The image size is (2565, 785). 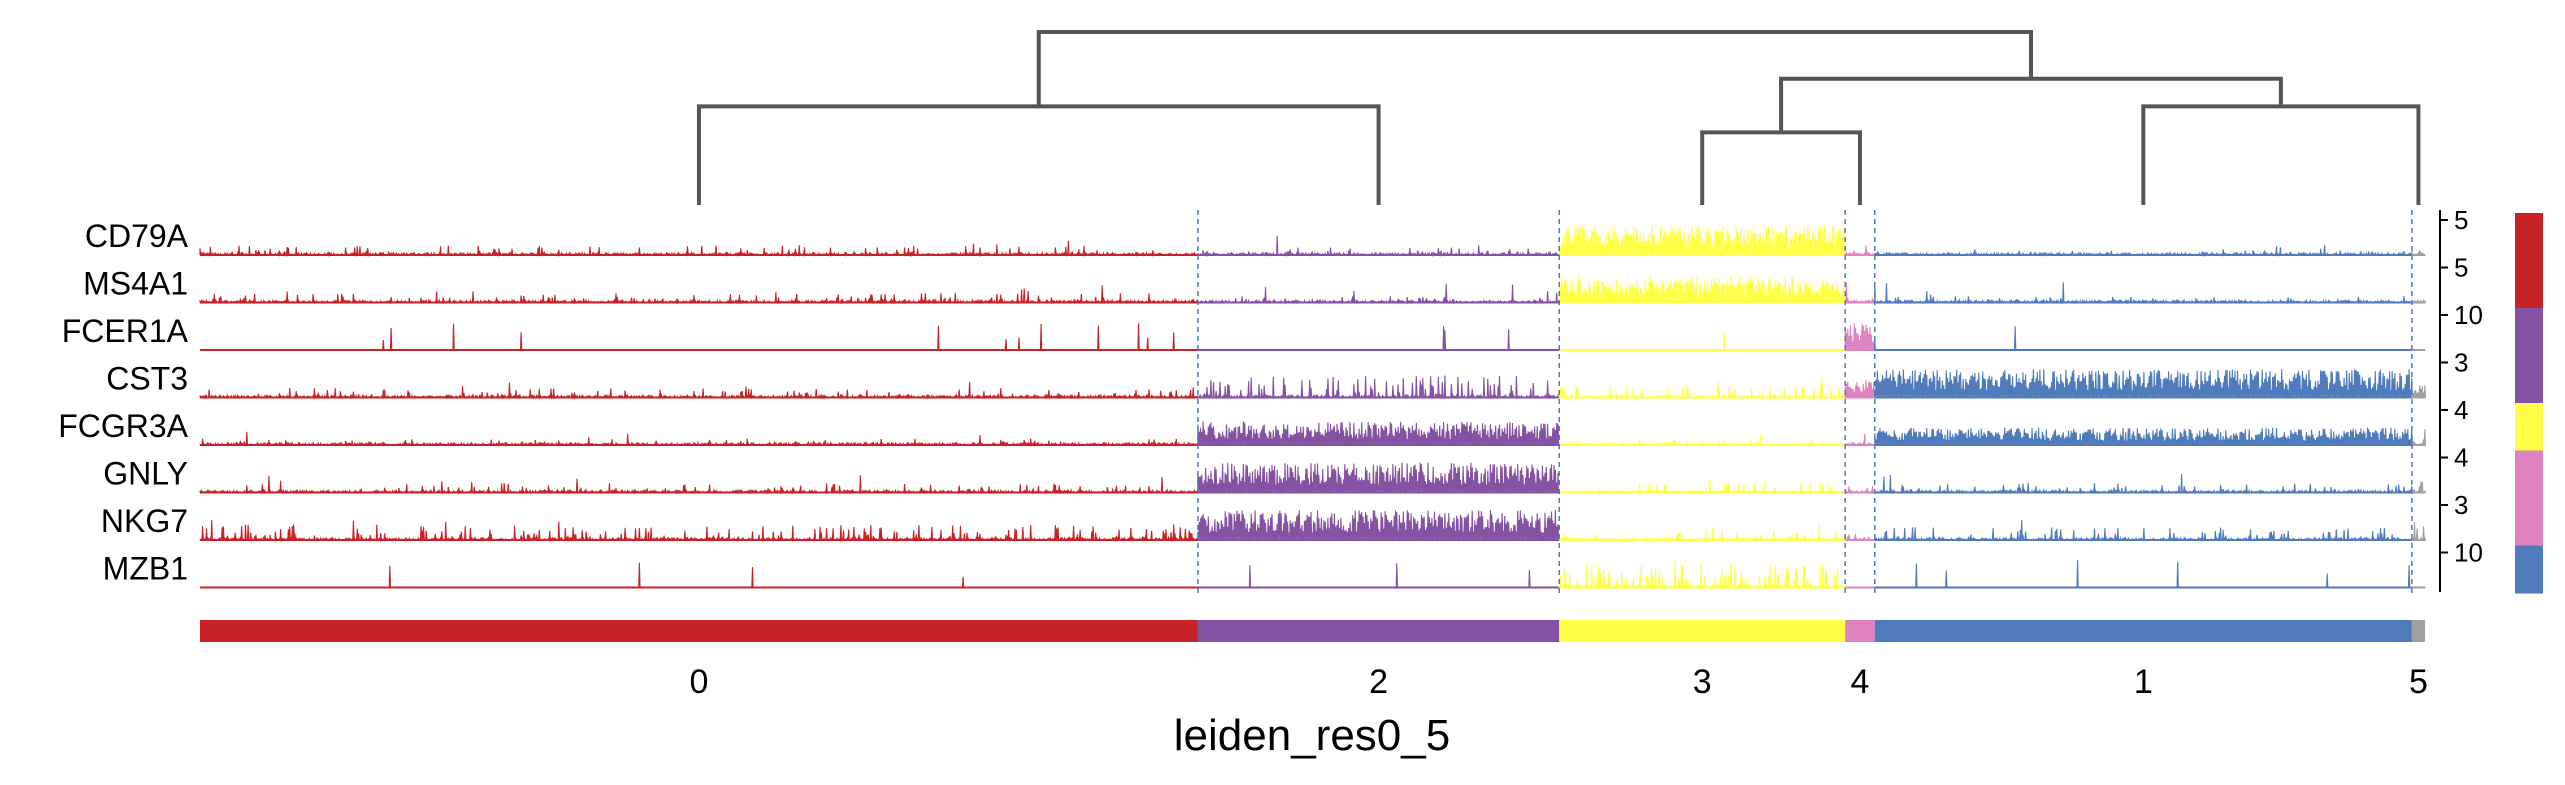 I want to click on dendrogram, so click(x=1558, y=117).